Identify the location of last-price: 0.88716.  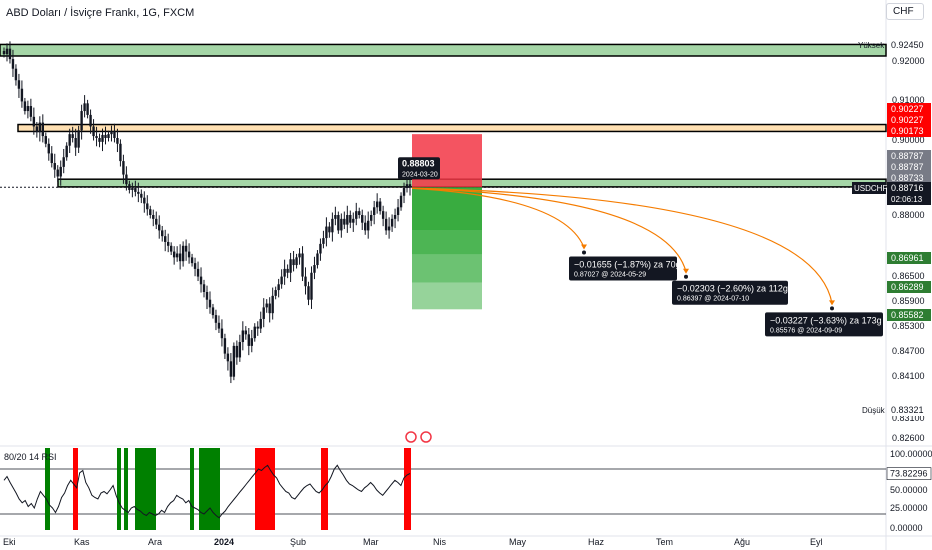
(907, 188).